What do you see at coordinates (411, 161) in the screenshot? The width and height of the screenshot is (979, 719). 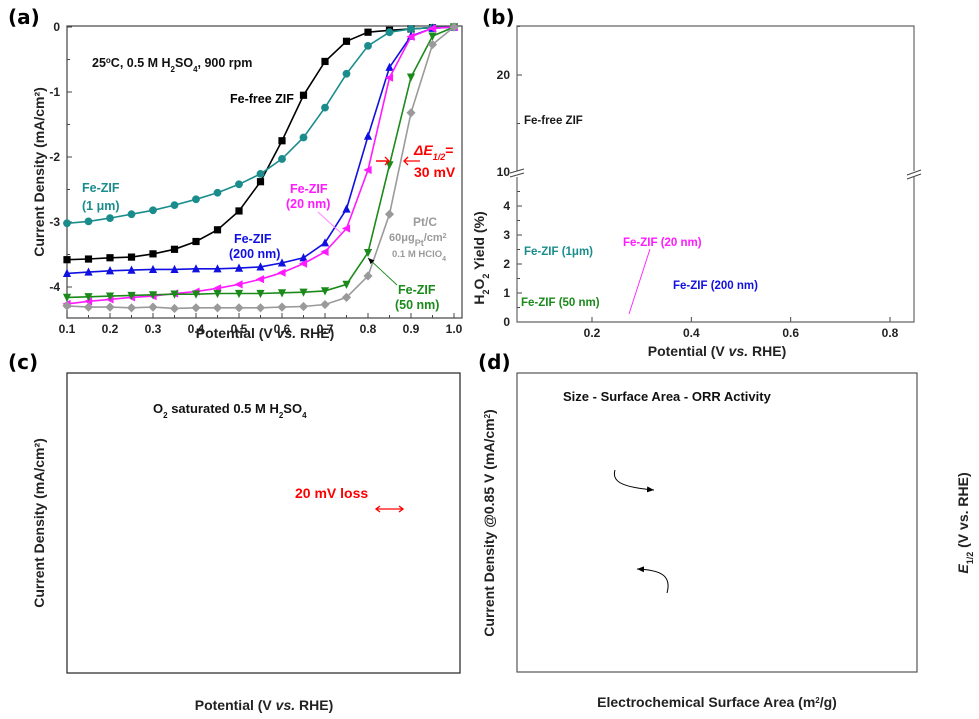 I see `delta-e-arrowhead-right` at bounding box center [411, 161].